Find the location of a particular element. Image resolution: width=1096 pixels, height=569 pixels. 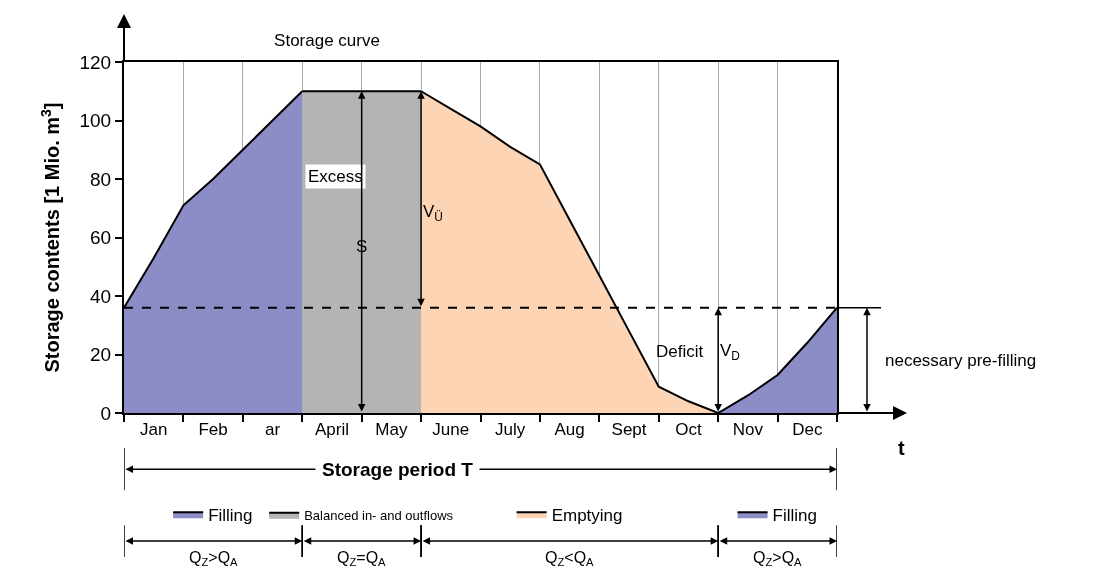

x-axis-title: t is located at coordinates (901, 448).